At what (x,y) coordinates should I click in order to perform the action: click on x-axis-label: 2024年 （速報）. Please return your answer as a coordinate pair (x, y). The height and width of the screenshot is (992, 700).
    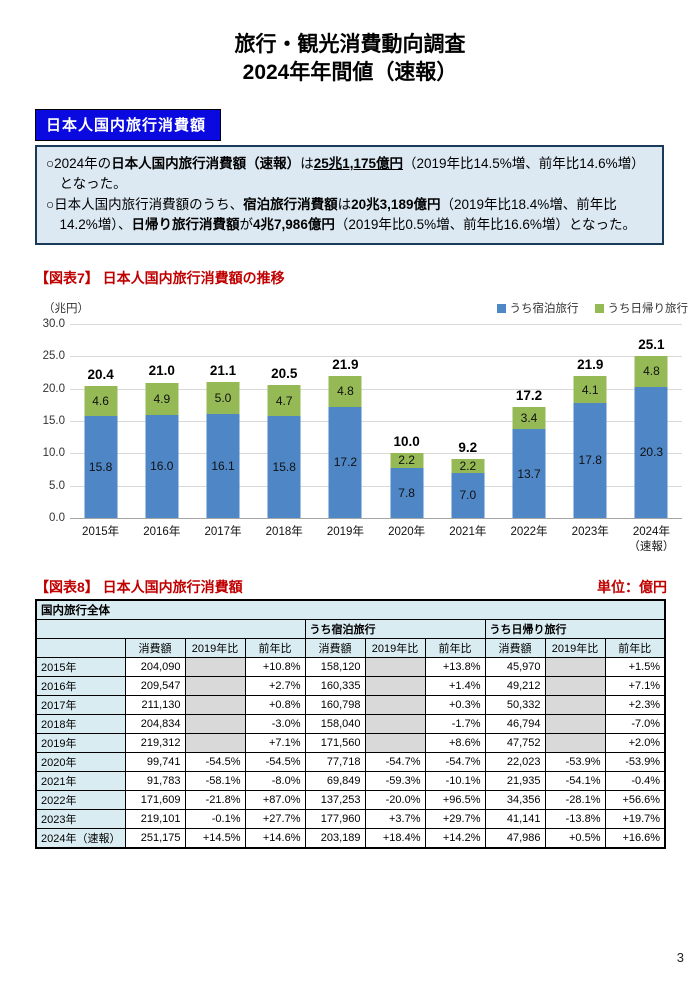
    Looking at the image, I should click on (651, 536).